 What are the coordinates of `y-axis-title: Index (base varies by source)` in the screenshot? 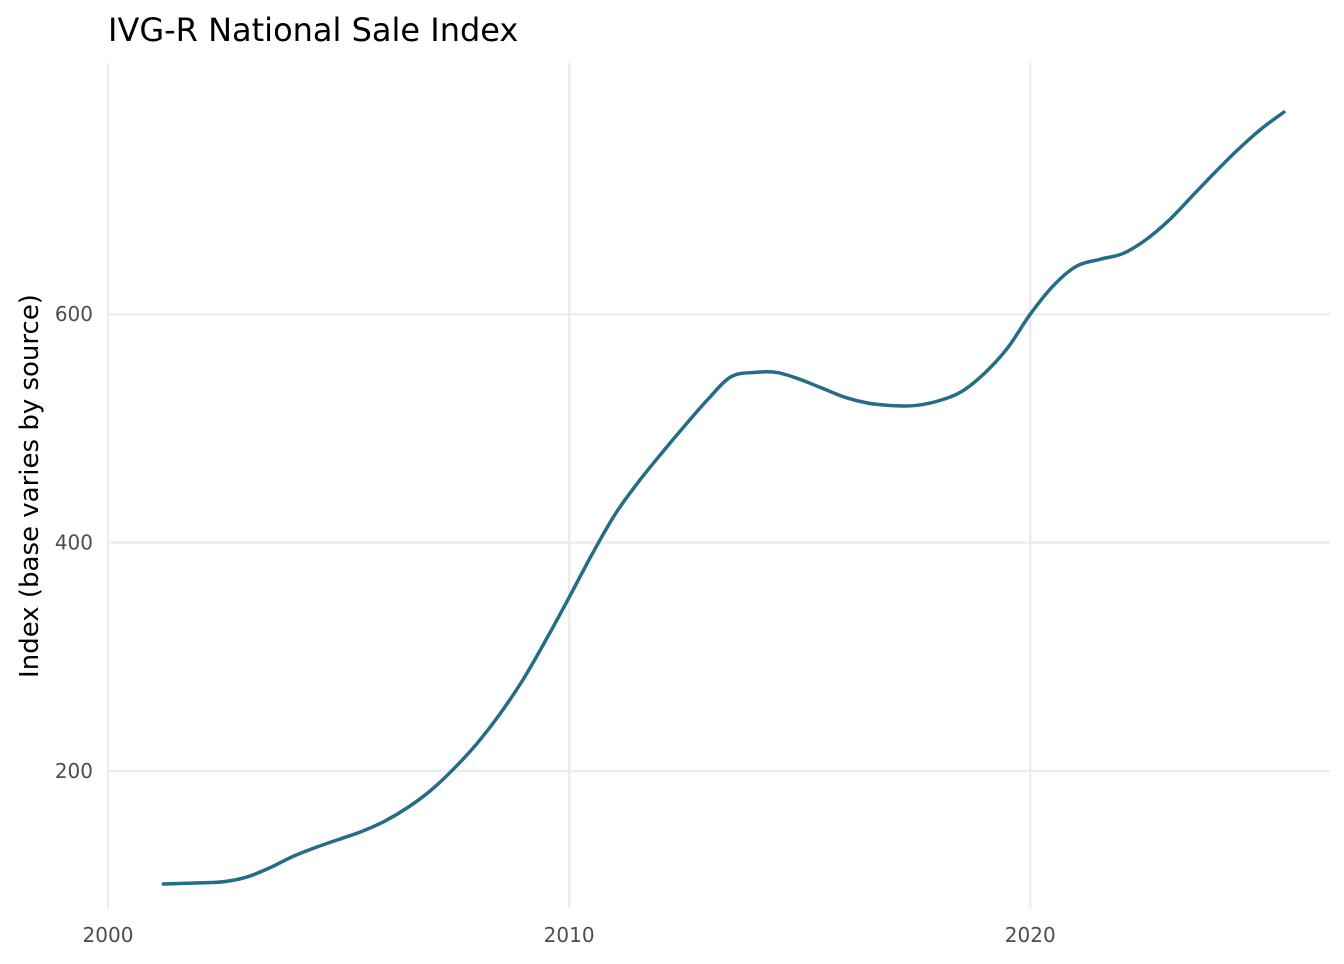 It's located at (30, 486).